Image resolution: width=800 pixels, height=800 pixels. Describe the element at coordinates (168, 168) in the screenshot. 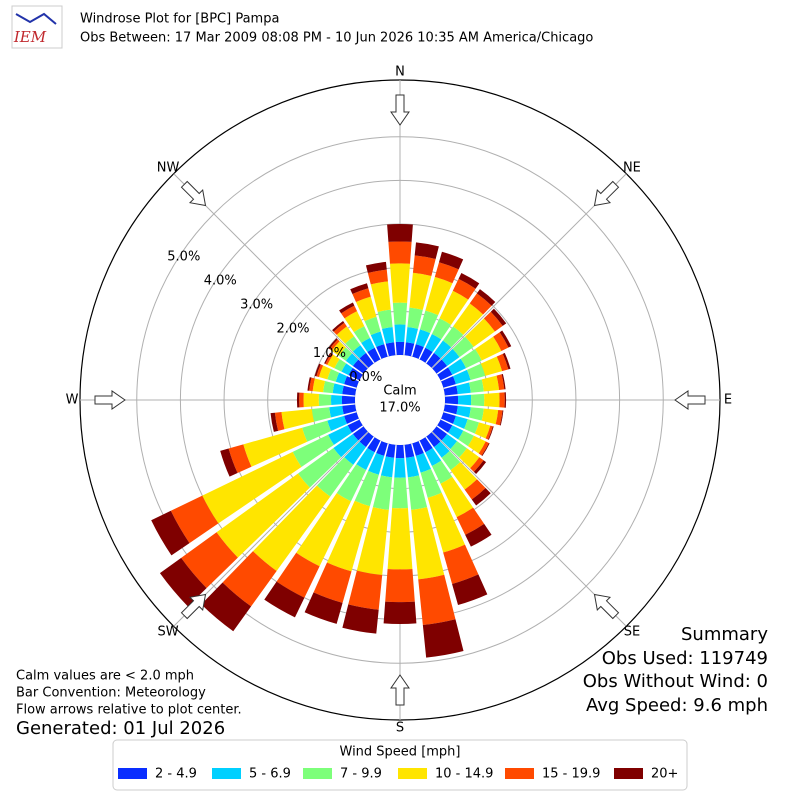

I see `compass-label: NW` at that location.